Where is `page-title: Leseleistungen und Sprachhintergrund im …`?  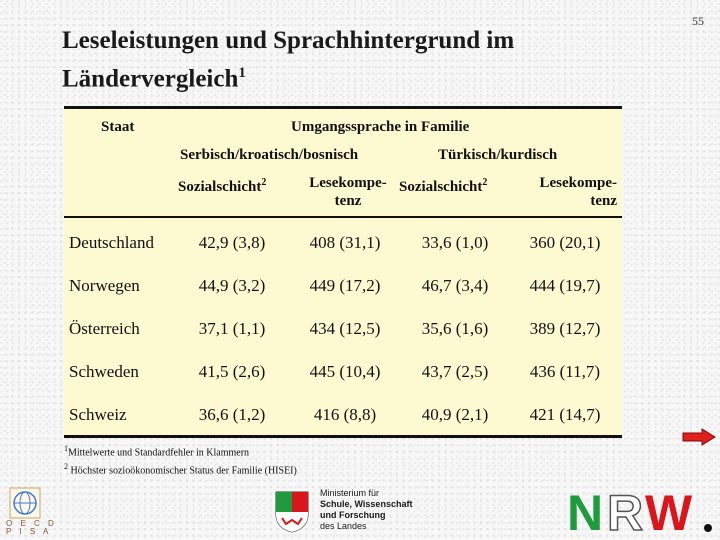
page-title: Leseleistungen und Sprachhintergrund im … is located at coordinates (342, 59).